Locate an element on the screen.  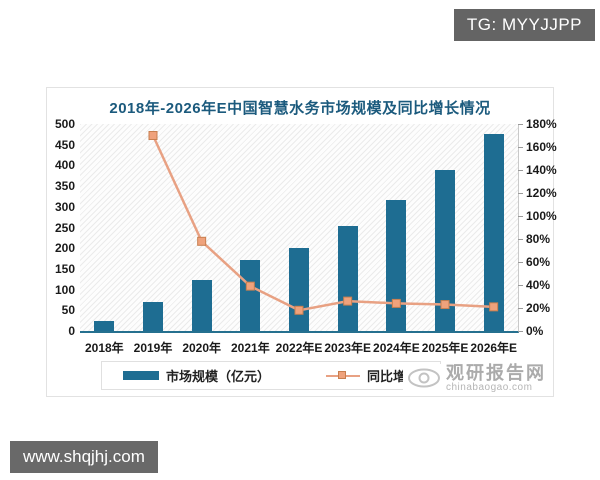
y-axis-left-tick: 200 is located at coordinates (64, 248).